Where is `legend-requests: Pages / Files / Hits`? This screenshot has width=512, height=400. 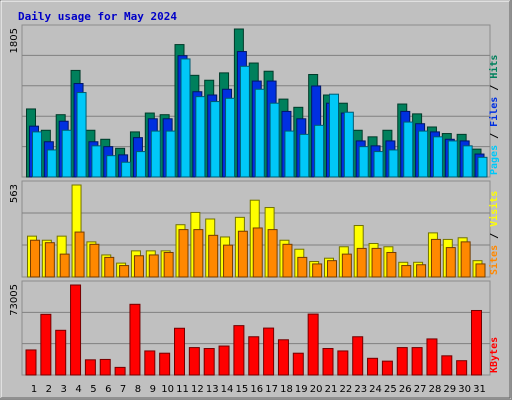 legend-requests: Pages / Files / Hits is located at coordinates (494, 115).